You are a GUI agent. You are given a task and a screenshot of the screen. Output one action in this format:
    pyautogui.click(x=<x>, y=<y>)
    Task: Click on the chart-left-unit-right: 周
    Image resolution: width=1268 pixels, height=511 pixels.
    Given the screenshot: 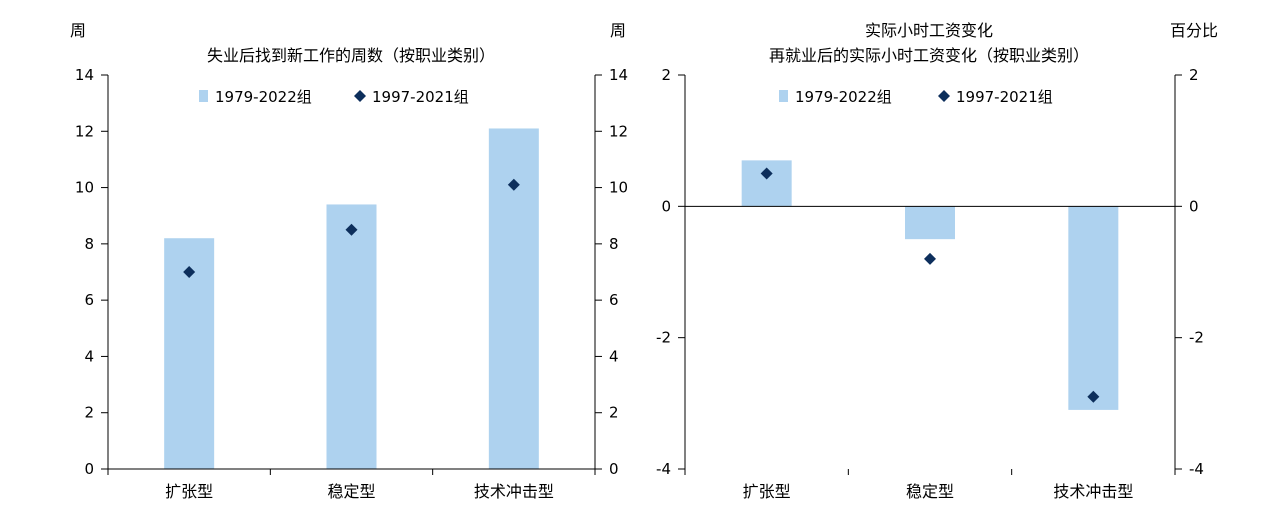 What is the action you would take?
    pyautogui.click(x=618, y=30)
    